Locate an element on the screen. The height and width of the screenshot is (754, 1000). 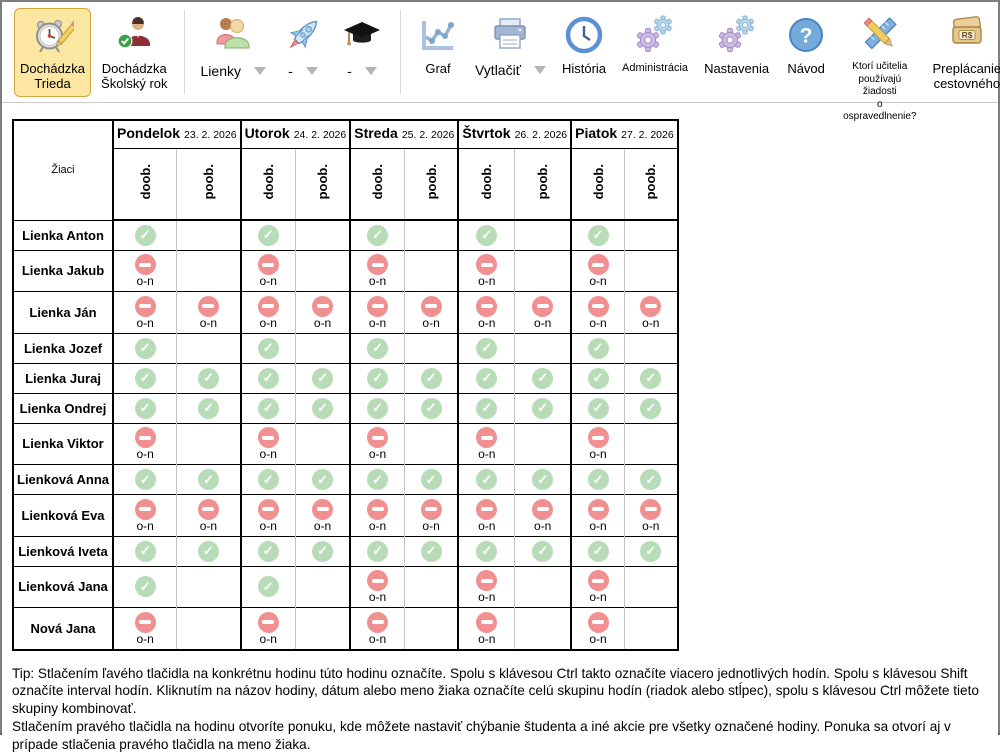
guide-button: ? Návod is located at coordinates (806, 45).